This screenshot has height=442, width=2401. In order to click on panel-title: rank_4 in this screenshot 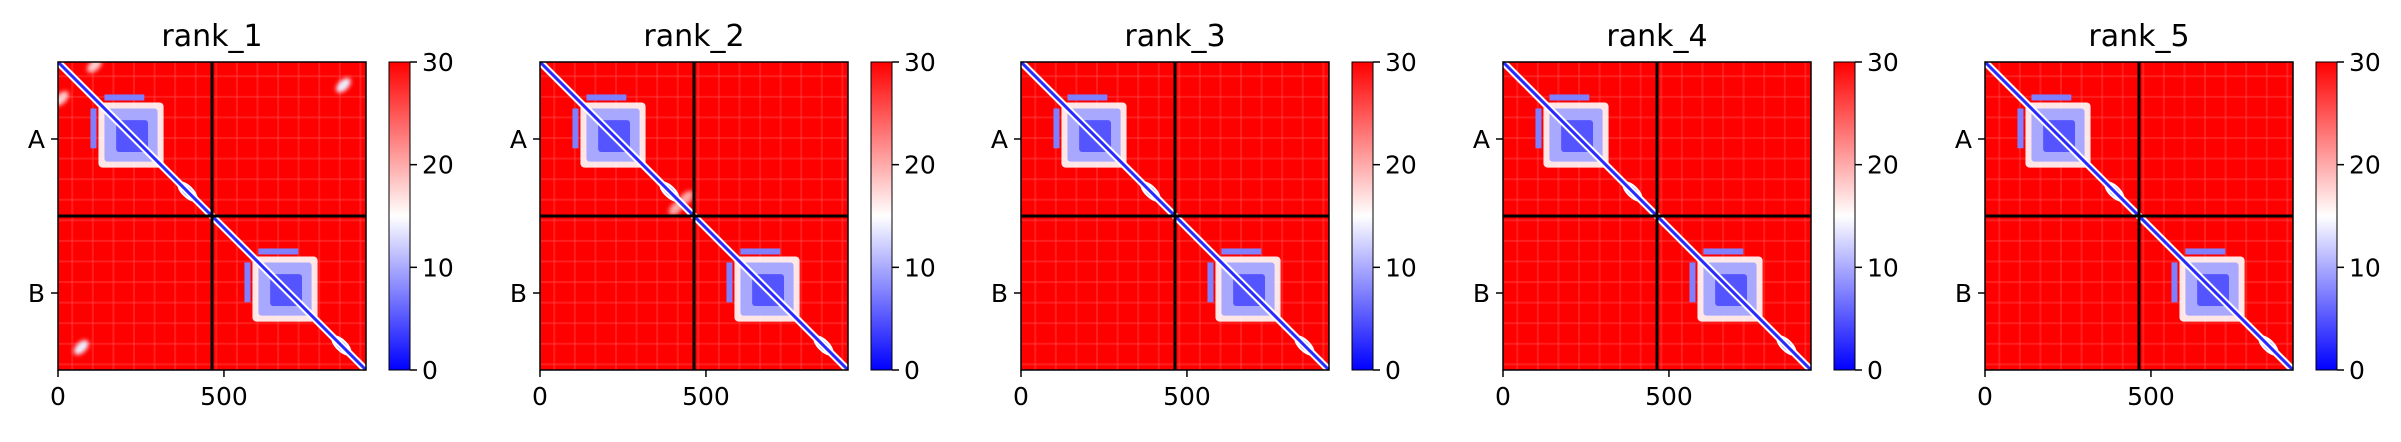, I will do `click(1656, 36)`.